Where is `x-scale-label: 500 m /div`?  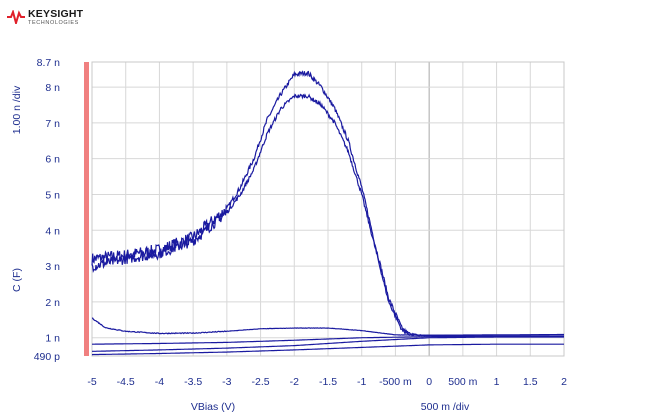
x-scale-label: 500 m /div is located at coordinates (445, 407).